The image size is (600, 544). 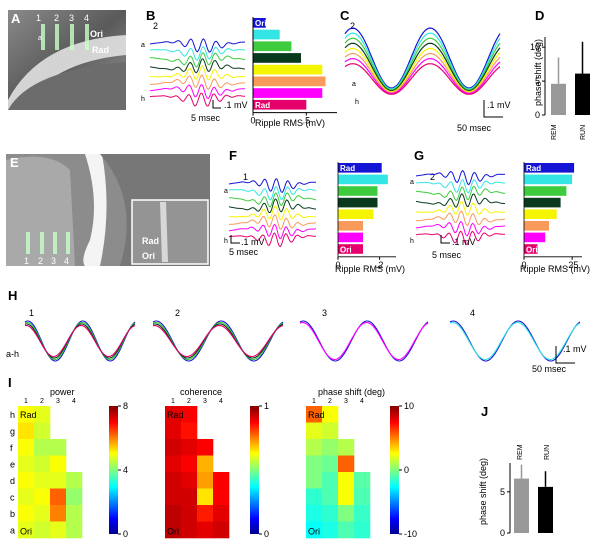 What do you see at coordinates (31, 313) in the screenshot?
I see `site-1-label-h: 1` at bounding box center [31, 313].